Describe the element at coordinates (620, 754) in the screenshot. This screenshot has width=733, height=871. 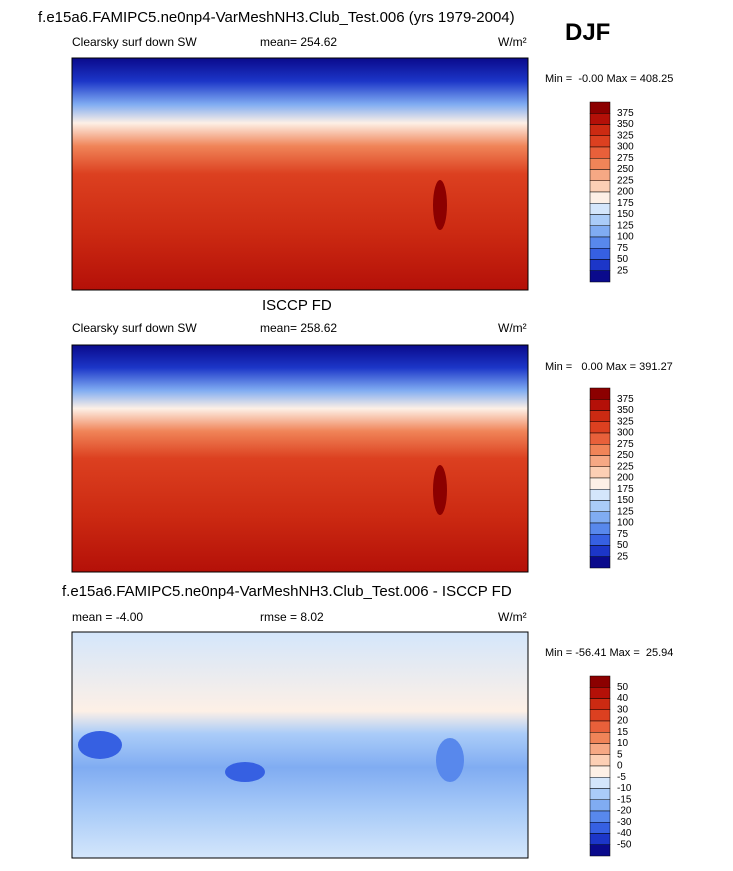
I see `colorbar-label: 5` at that location.